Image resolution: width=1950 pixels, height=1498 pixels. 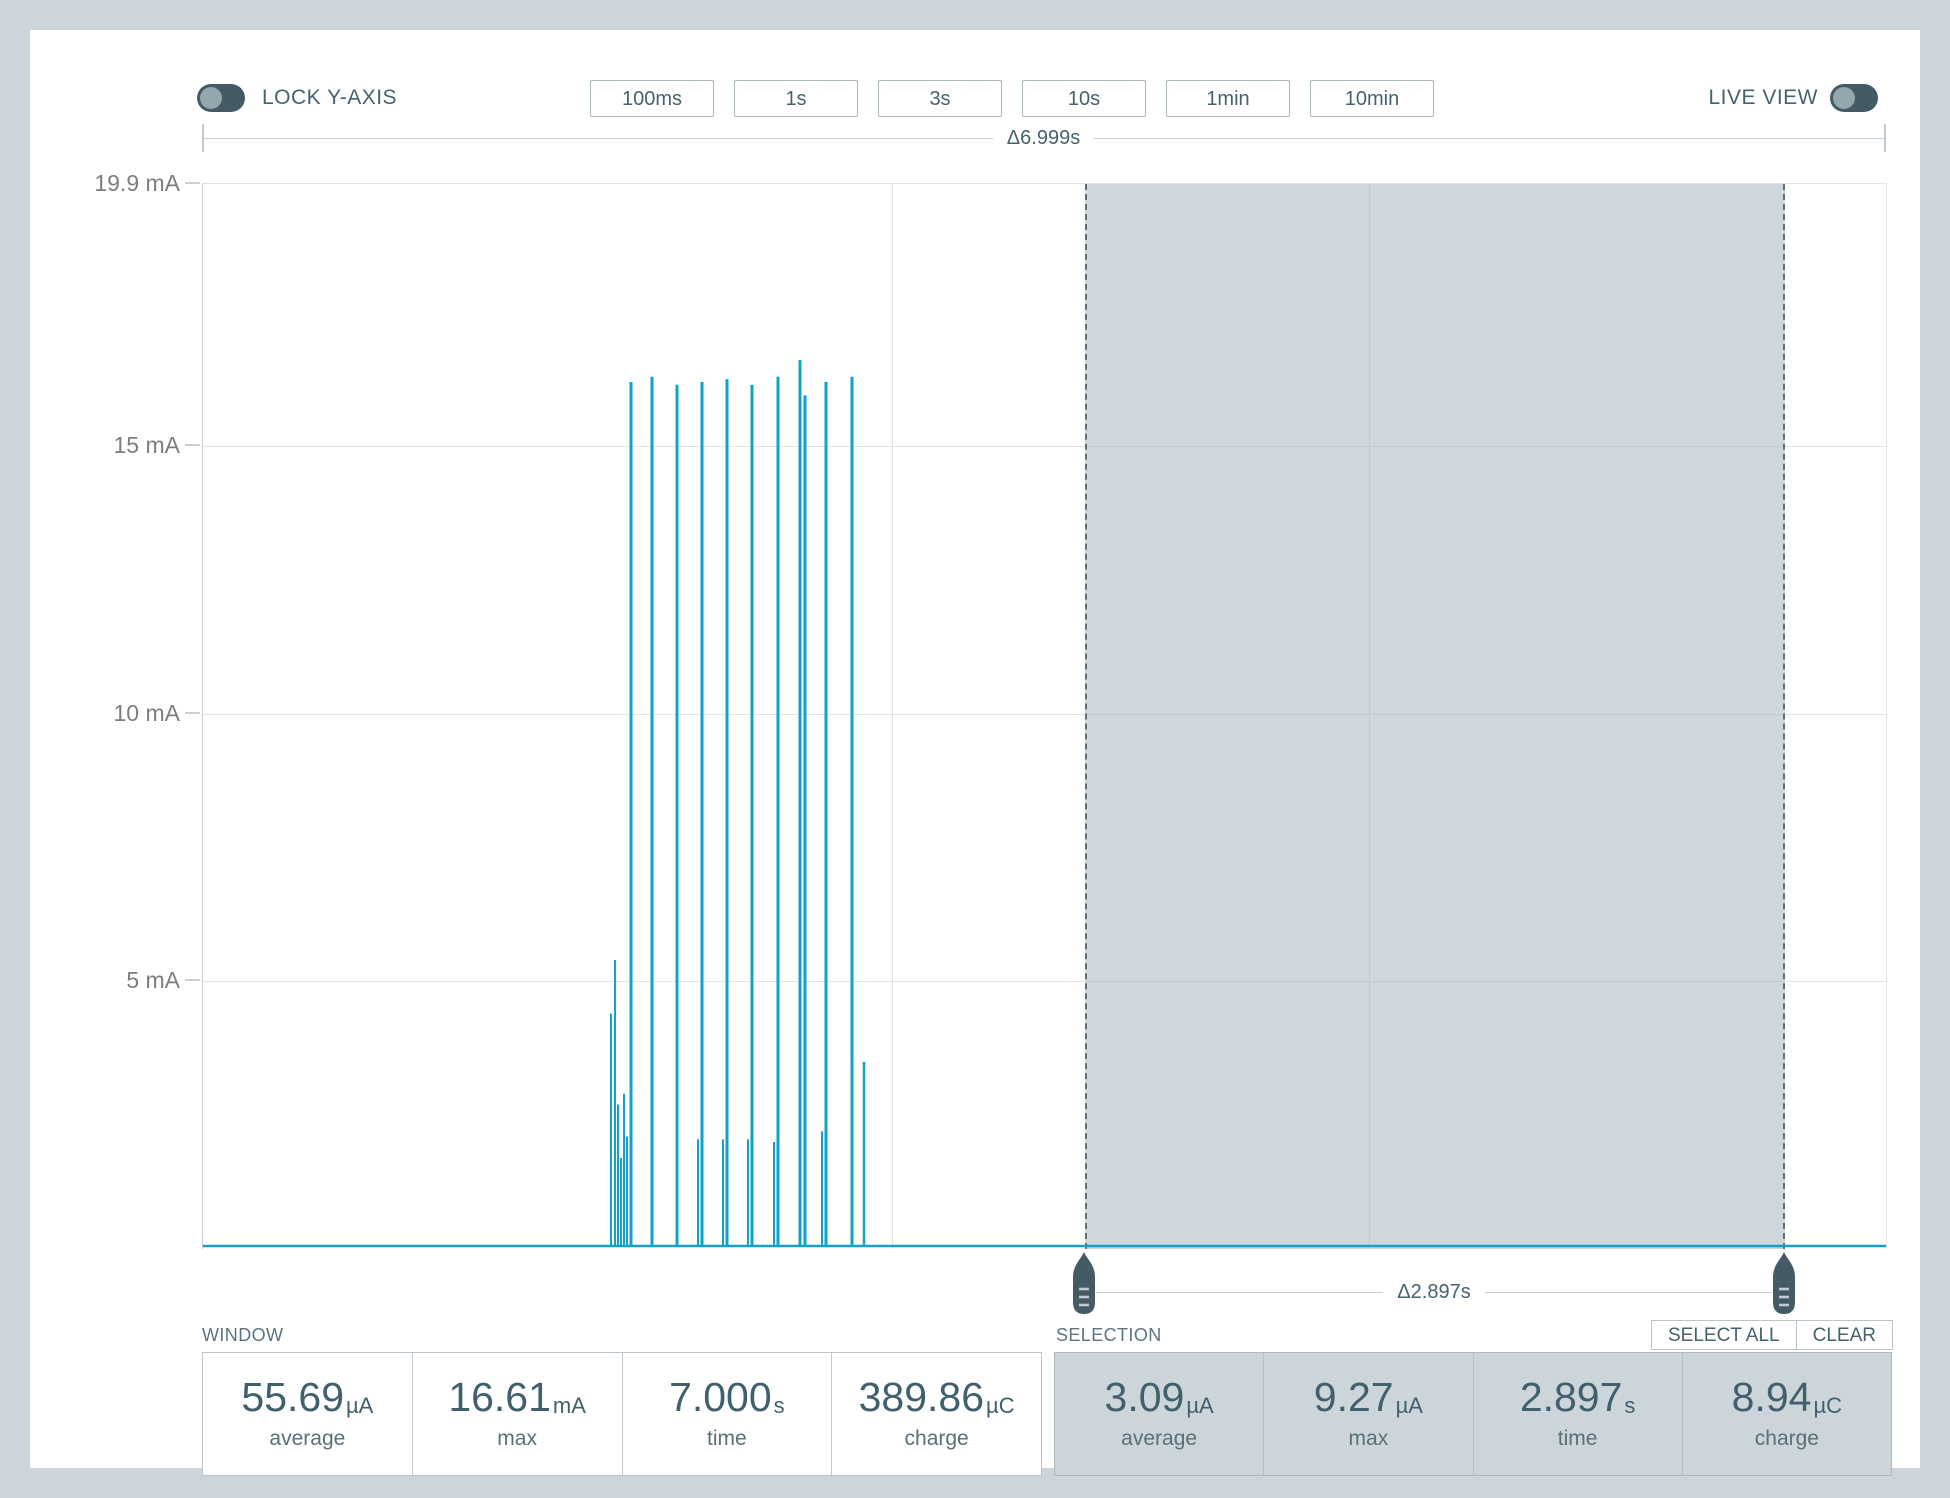 I want to click on stat-value: 55.69µA, so click(x=307, y=1397).